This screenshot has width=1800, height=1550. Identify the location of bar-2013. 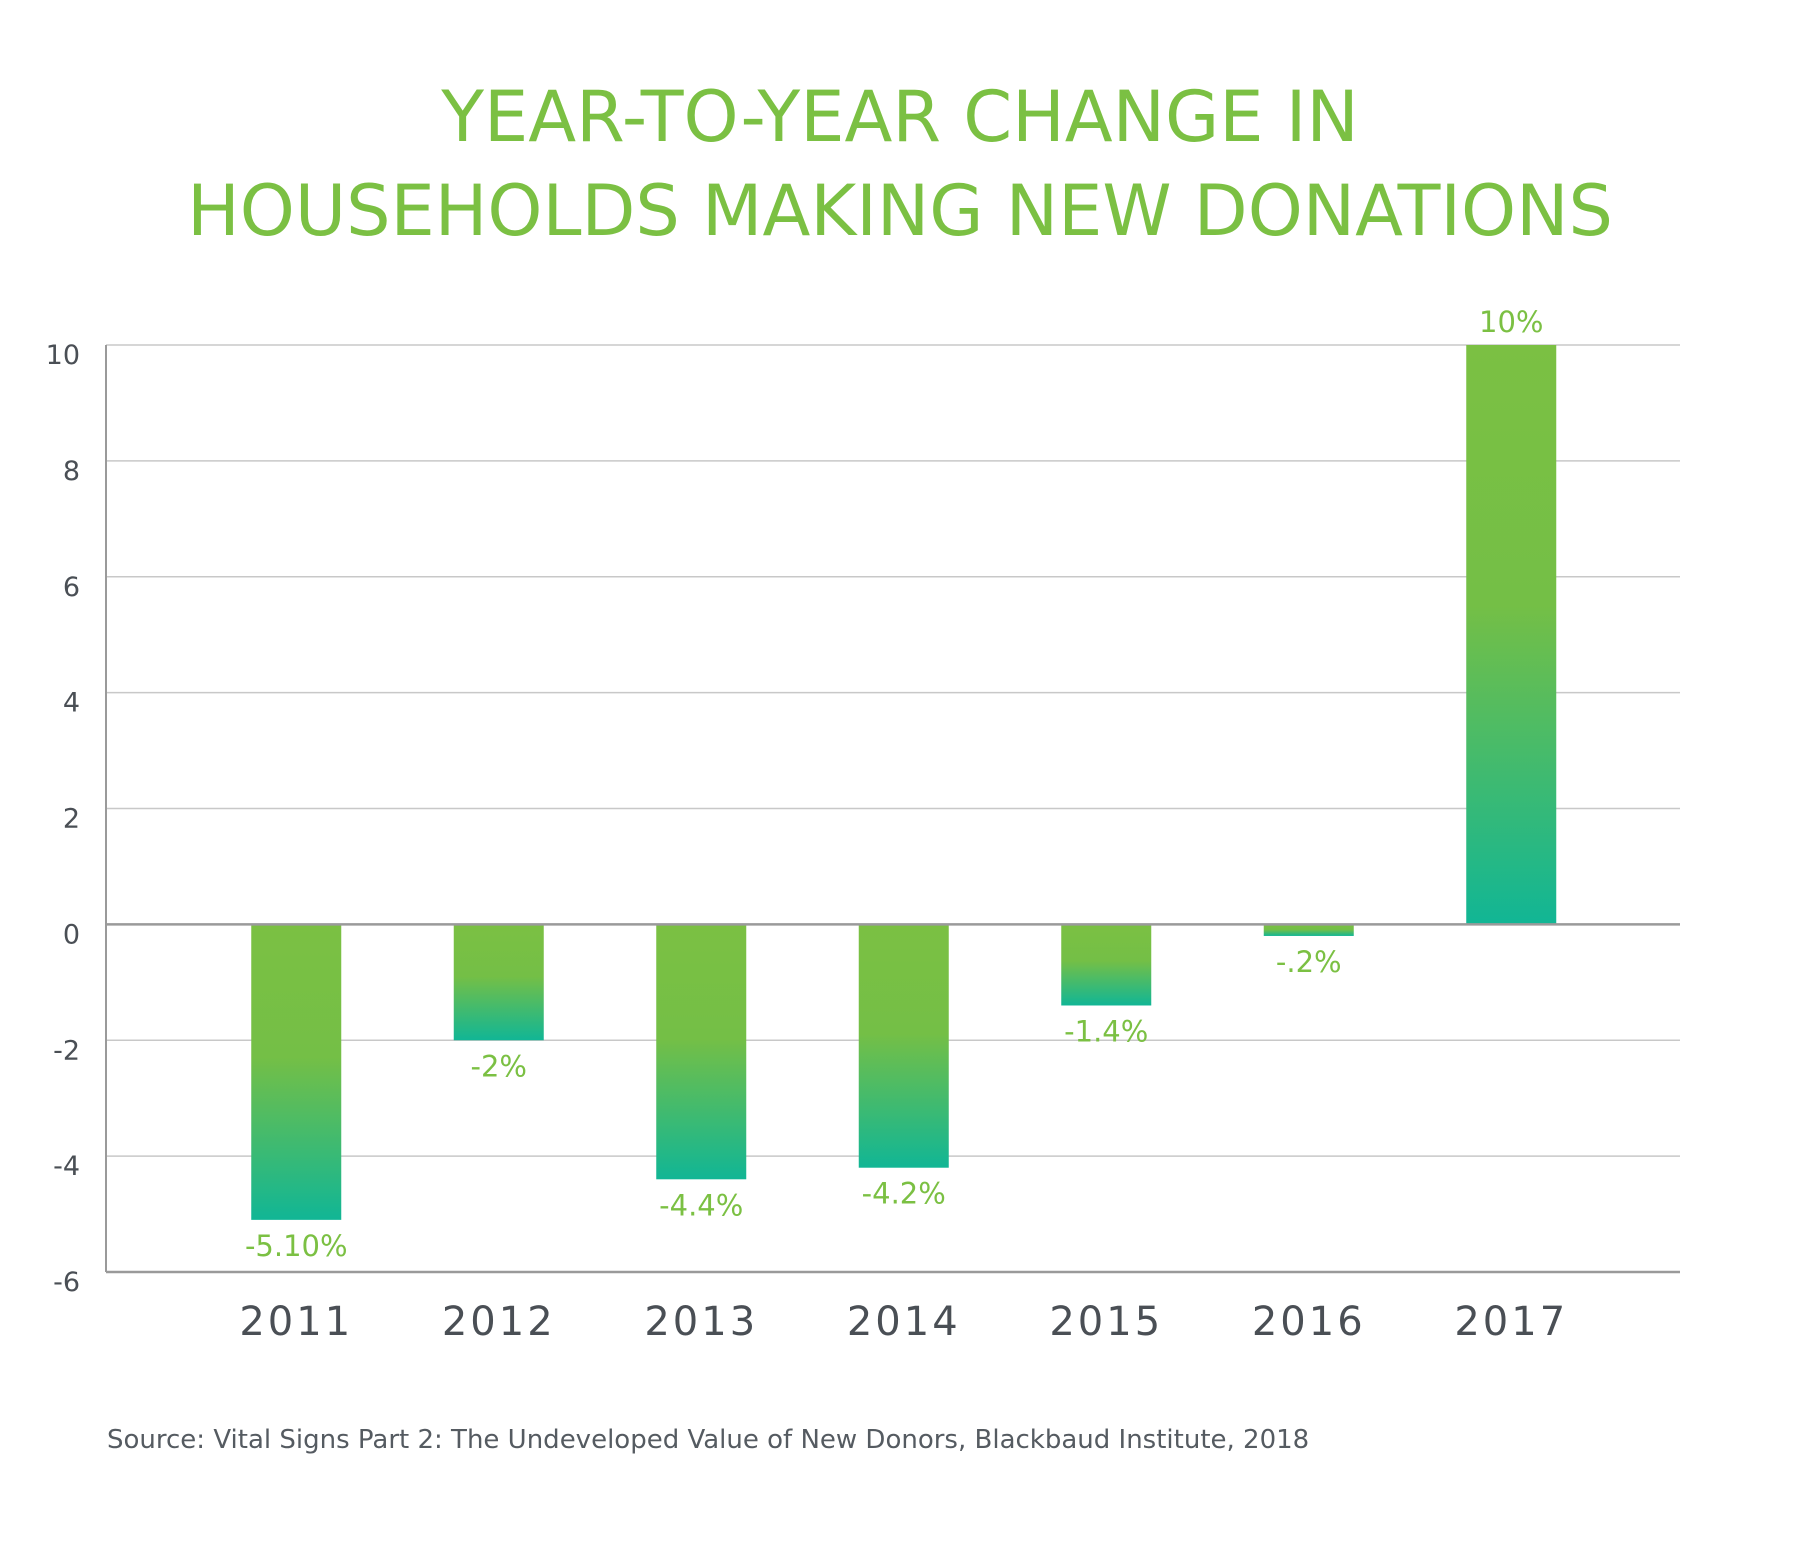
(701, 1052).